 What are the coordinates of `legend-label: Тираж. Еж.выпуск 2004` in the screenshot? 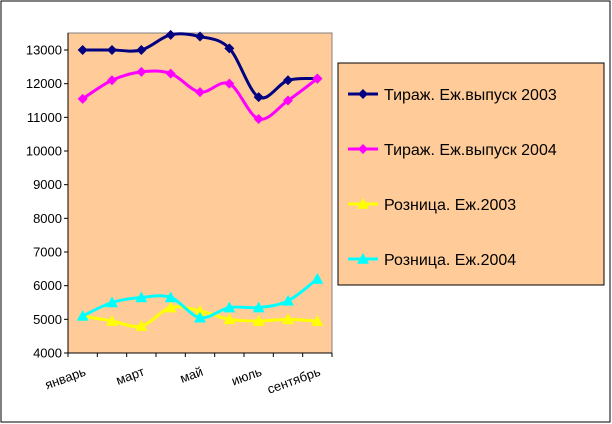 It's located at (470, 150).